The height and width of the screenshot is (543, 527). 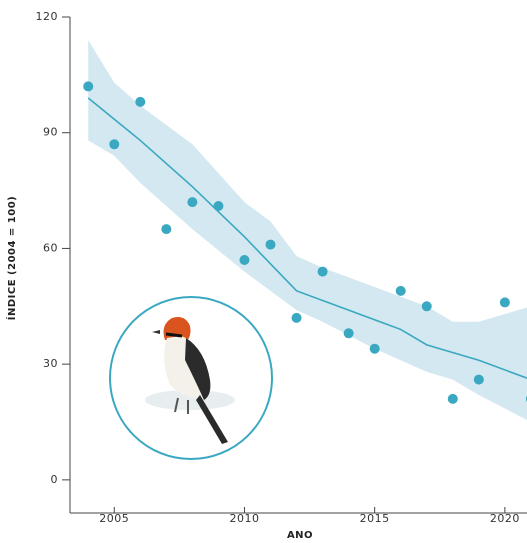 What do you see at coordinates (300, 535) in the screenshot?
I see `x-axis-title: ANO` at bounding box center [300, 535].